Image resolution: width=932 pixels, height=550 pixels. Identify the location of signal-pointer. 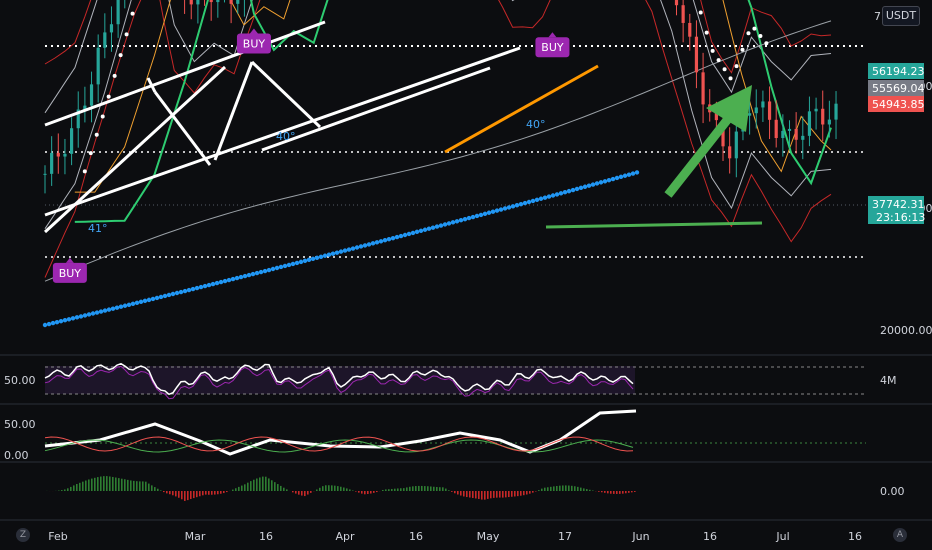
(69, 260).